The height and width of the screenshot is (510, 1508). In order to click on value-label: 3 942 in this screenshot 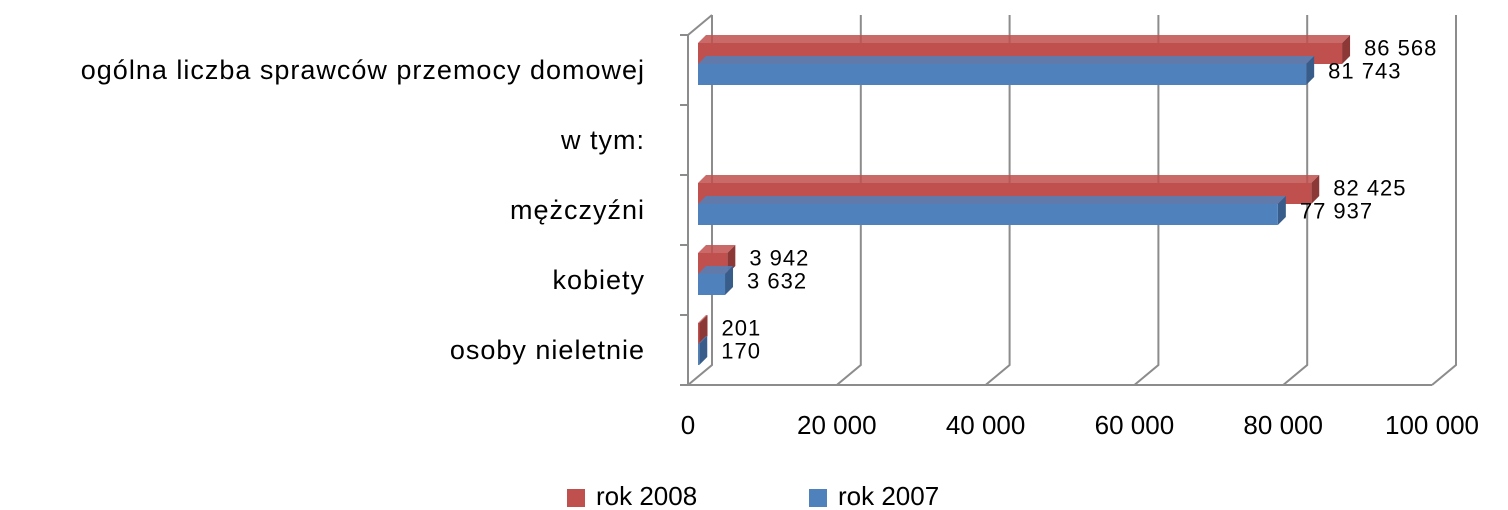, I will do `click(779, 257)`.